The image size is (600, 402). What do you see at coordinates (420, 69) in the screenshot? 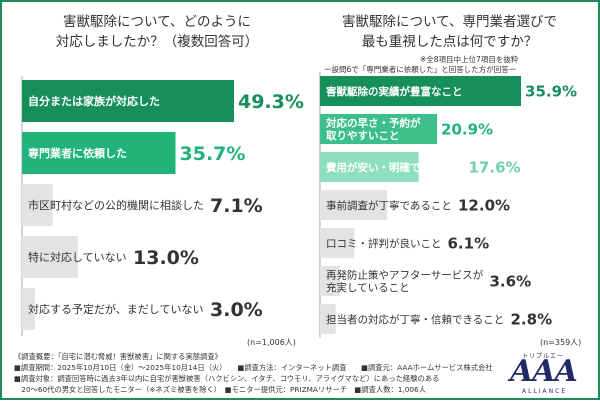
I see `right-chart-note-2: ー設問6で「専門業者に依頼した」と回答した方が回答ー` at bounding box center [420, 69].